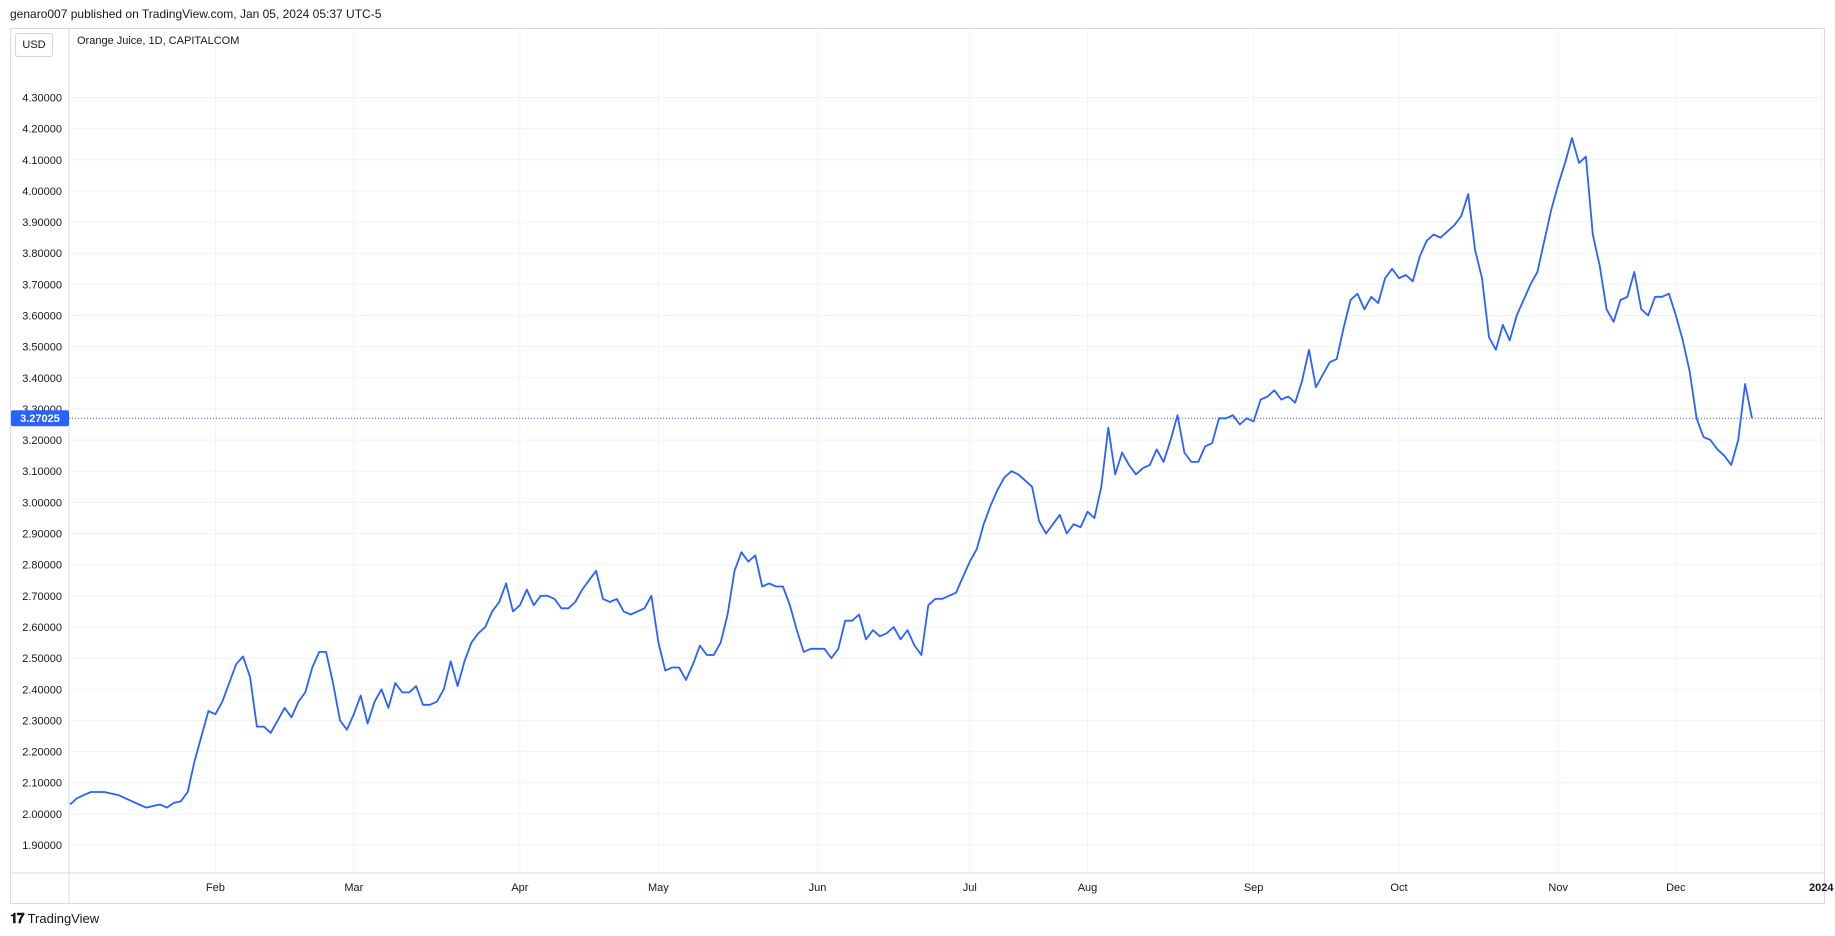 This screenshot has height=936, width=1835. Describe the element at coordinates (42, 223) in the screenshot. I see `y-tick-label: 3.90000` at that location.